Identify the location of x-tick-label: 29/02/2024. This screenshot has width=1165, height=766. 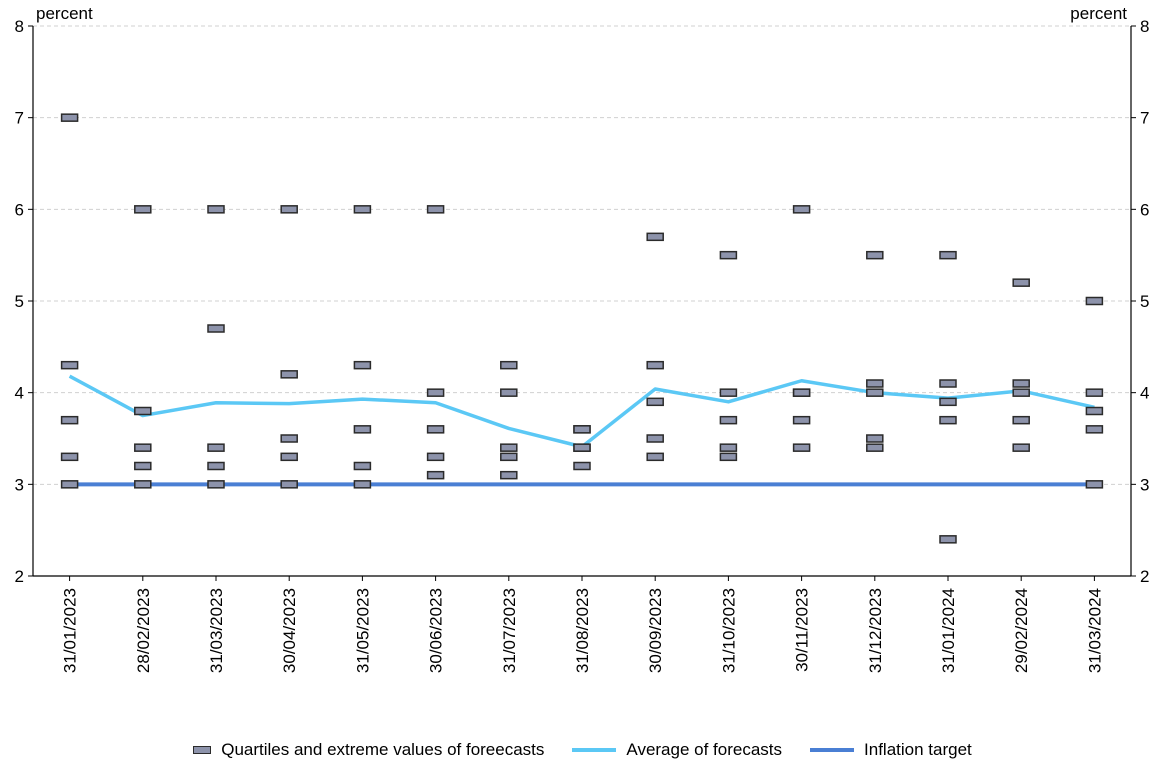
(1021, 630).